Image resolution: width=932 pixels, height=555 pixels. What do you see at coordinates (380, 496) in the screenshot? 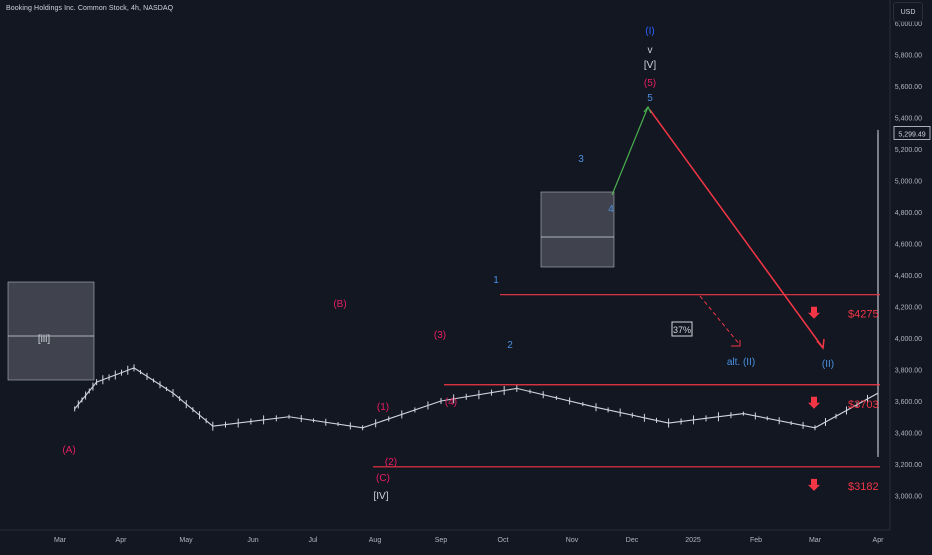
I see `wave-label: [IV]` at bounding box center [380, 496].